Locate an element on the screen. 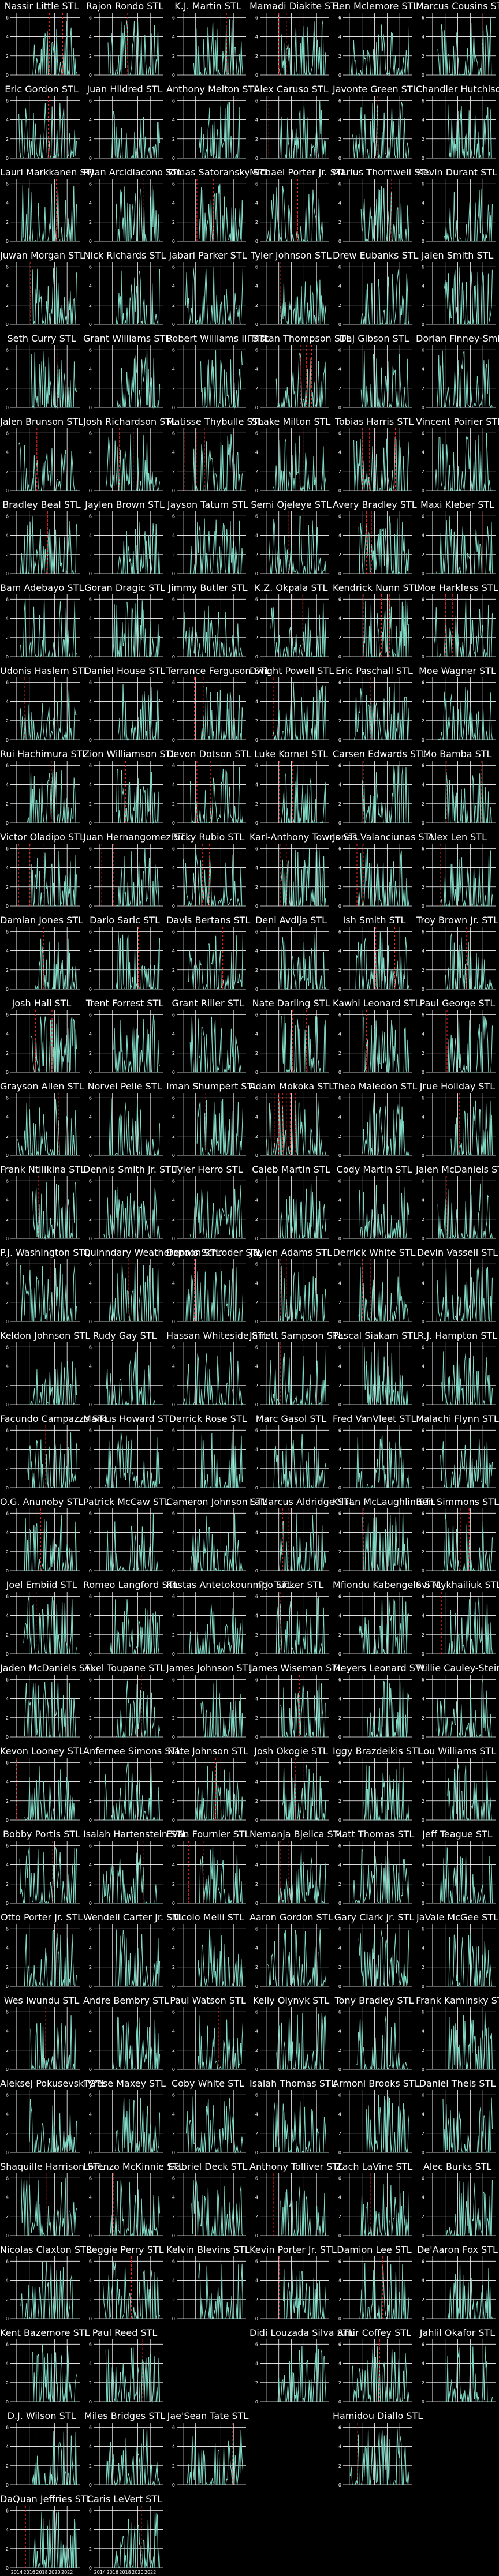 Image resolution: width=499 pixels, height=2576 pixels. panel-title: Jaylen Brown STL is located at coordinates (125, 504).